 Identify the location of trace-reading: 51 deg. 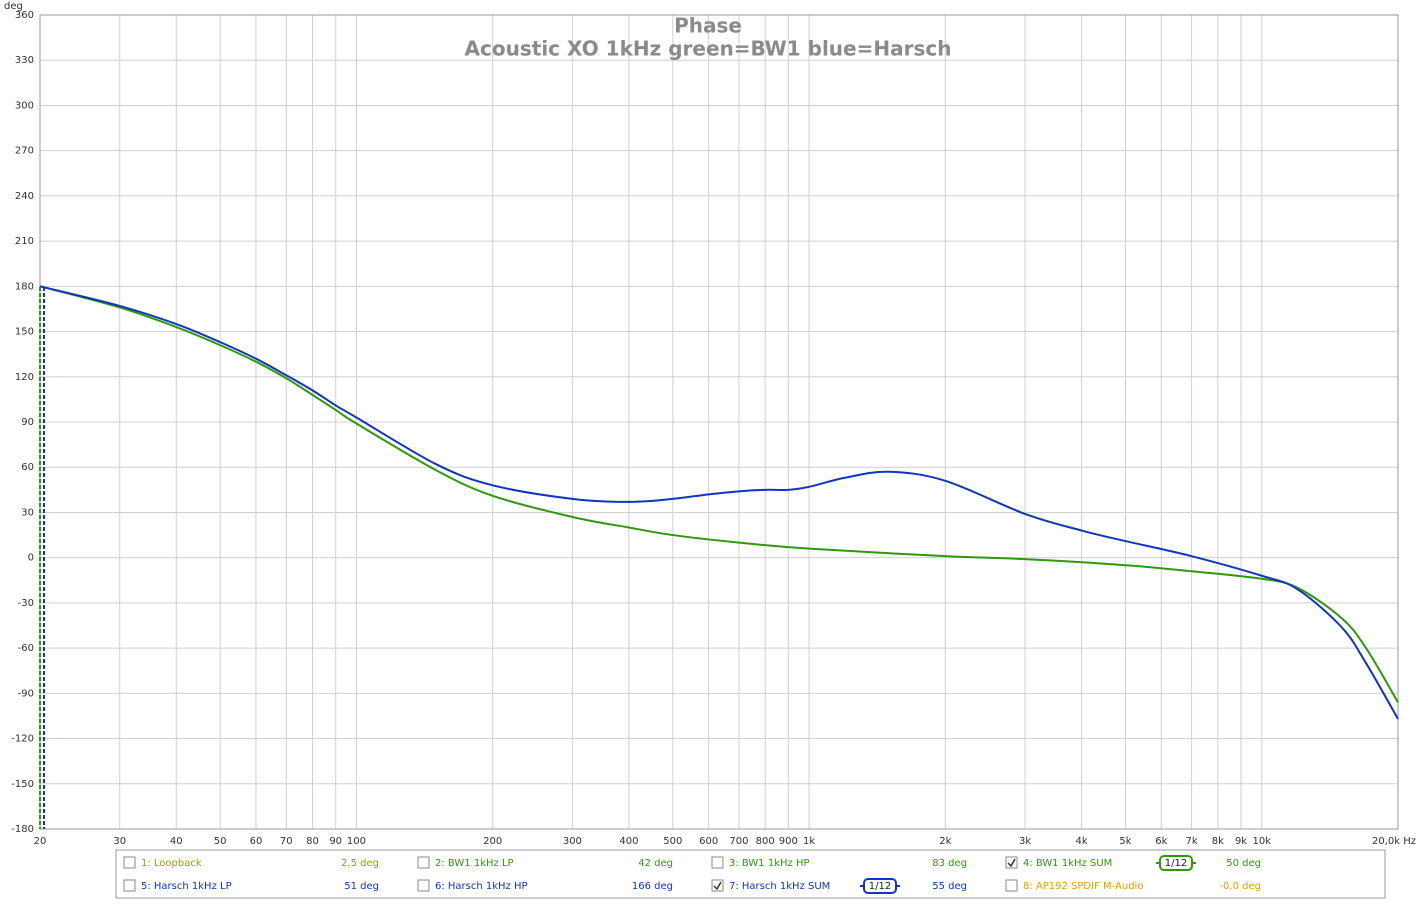
(361, 886).